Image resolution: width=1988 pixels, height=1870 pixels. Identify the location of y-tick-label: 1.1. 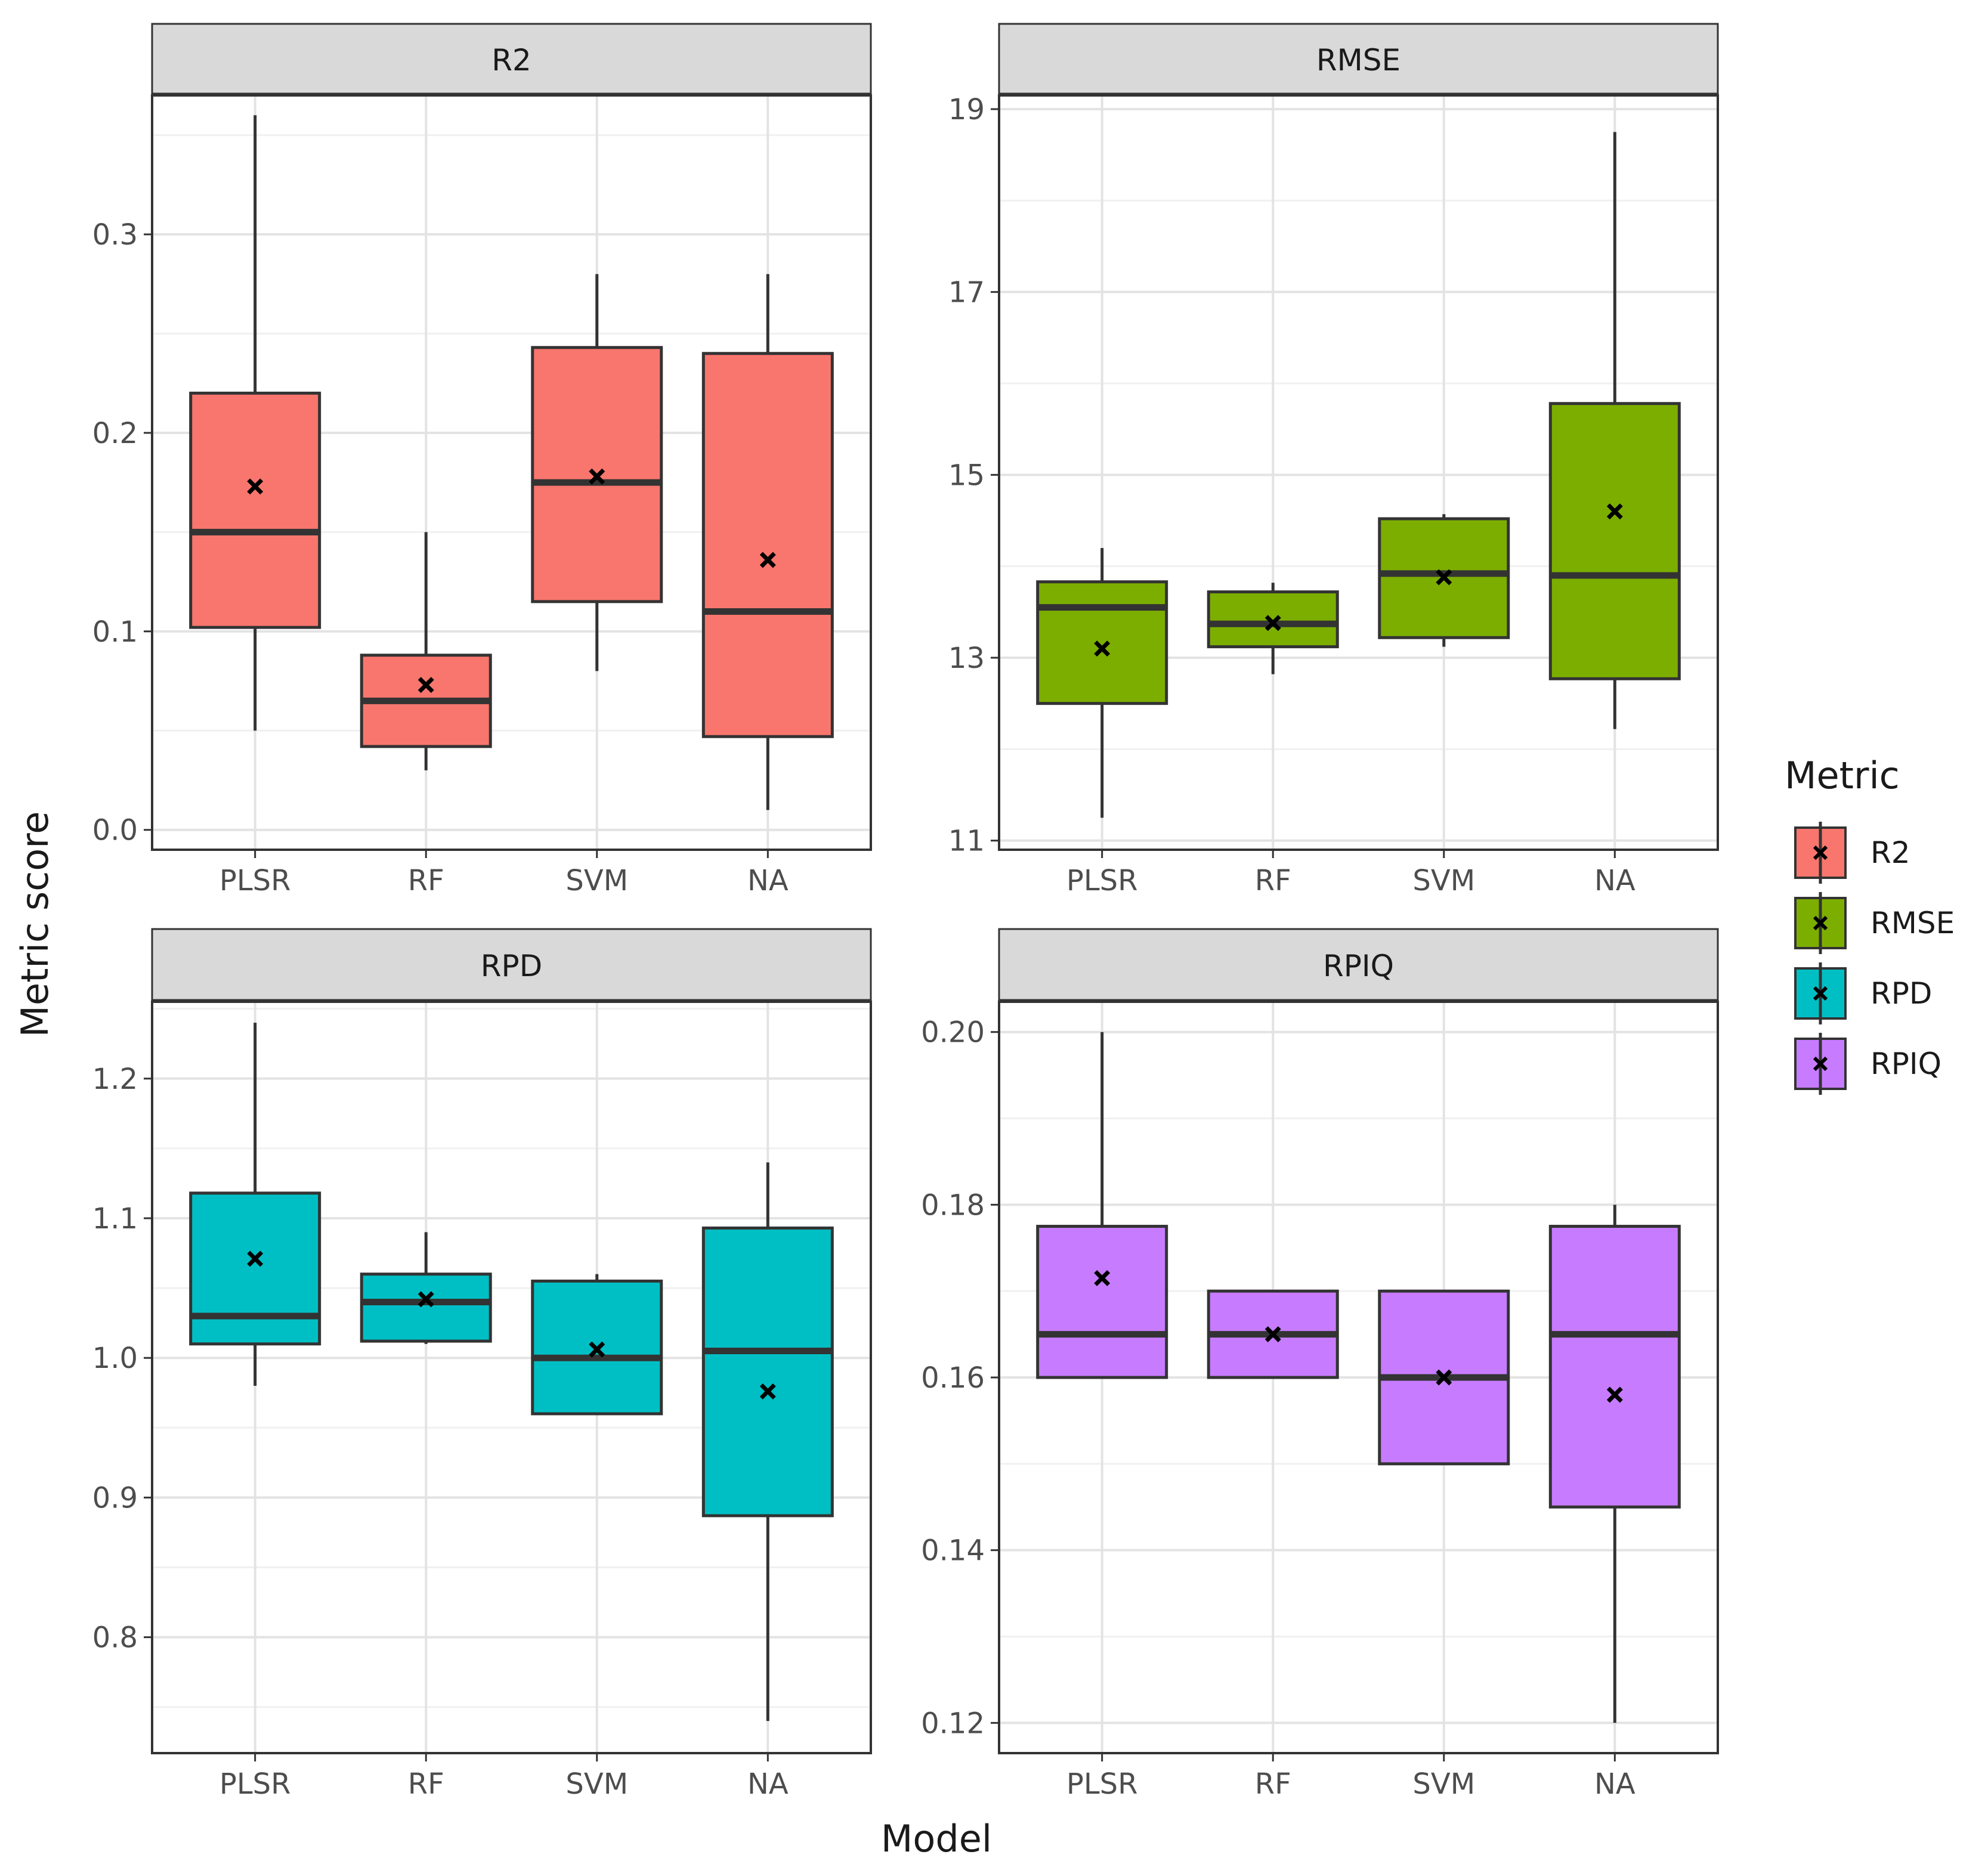
(115, 1219).